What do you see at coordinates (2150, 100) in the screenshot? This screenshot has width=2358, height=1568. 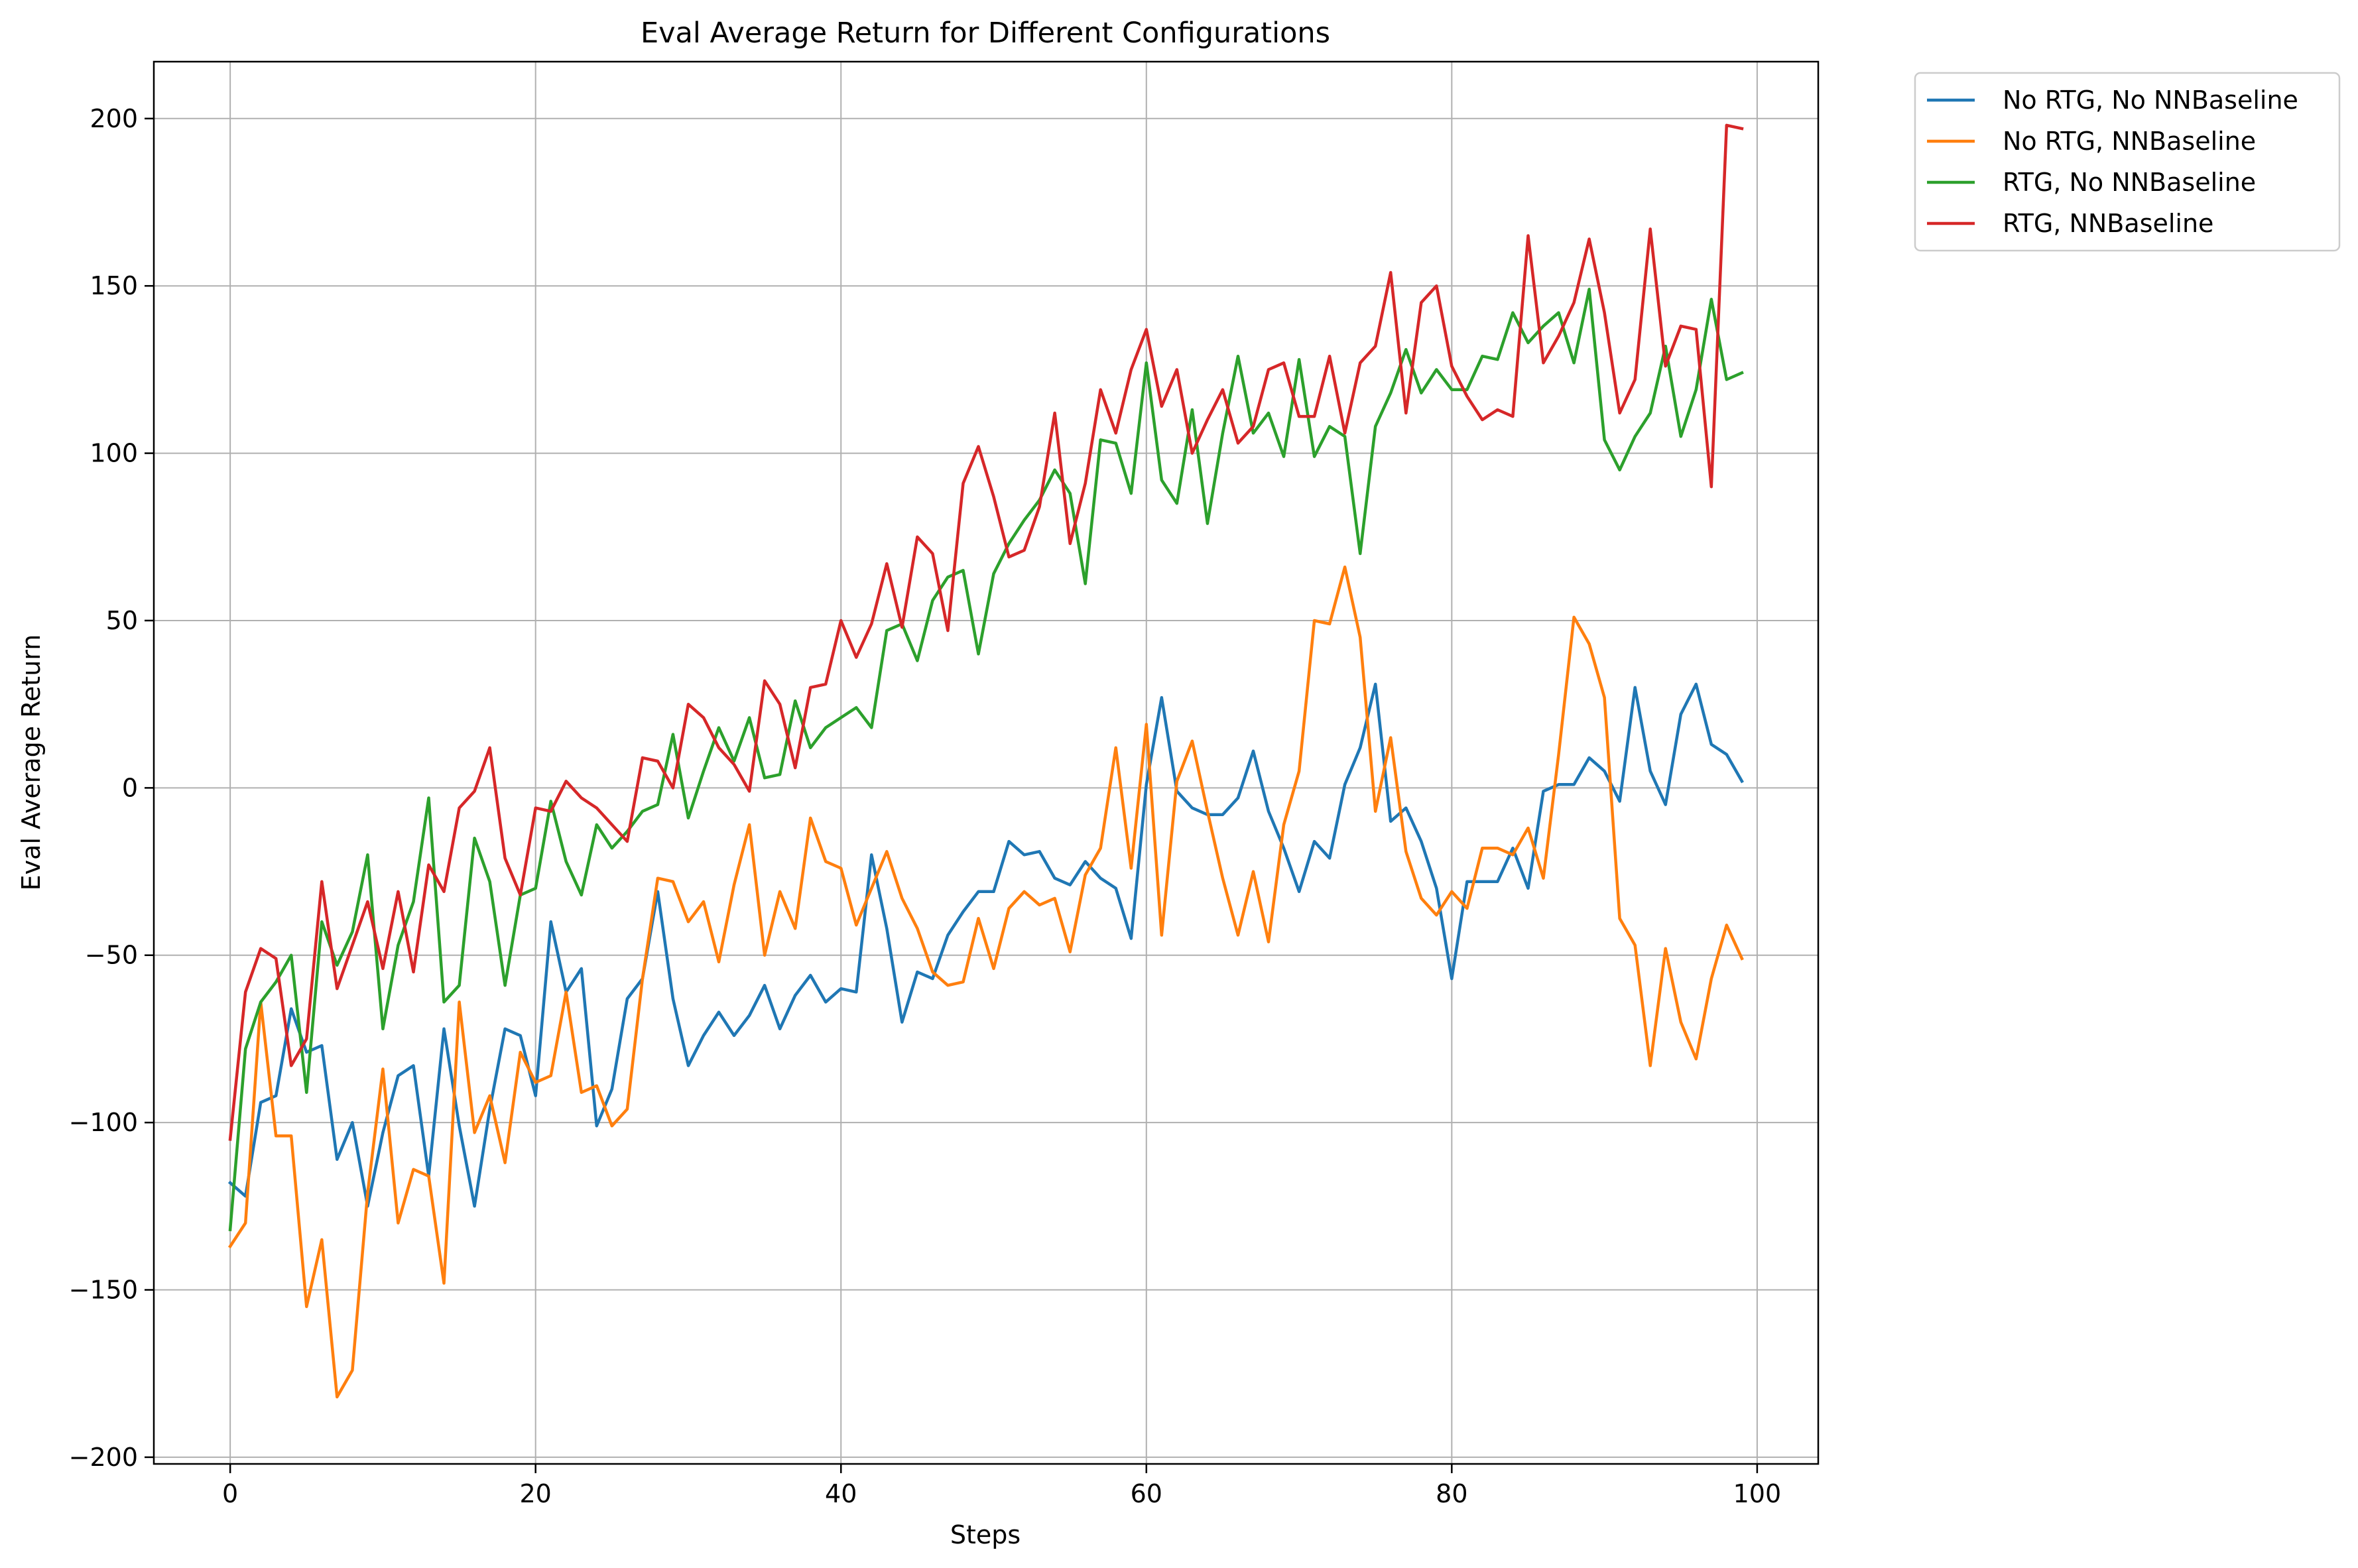 I see `legend-label-1: No RTG, No NNBaseline` at bounding box center [2150, 100].